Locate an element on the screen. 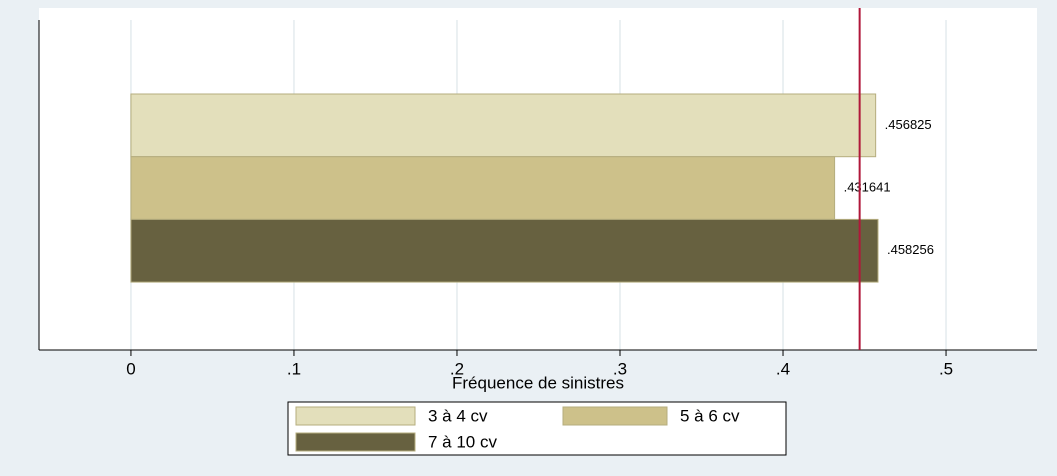 Image resolution: width=1057 pixels, height=476 pixels. x-tick-label: .2 is located at coordinates (457, 368).